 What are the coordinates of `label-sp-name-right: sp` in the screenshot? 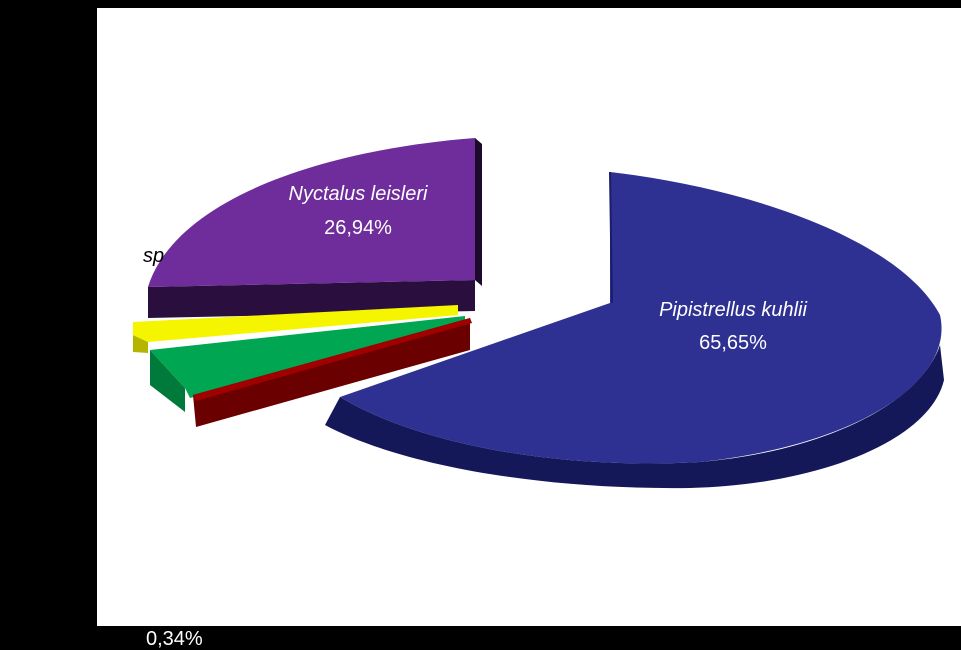 It's located at (153, 256).